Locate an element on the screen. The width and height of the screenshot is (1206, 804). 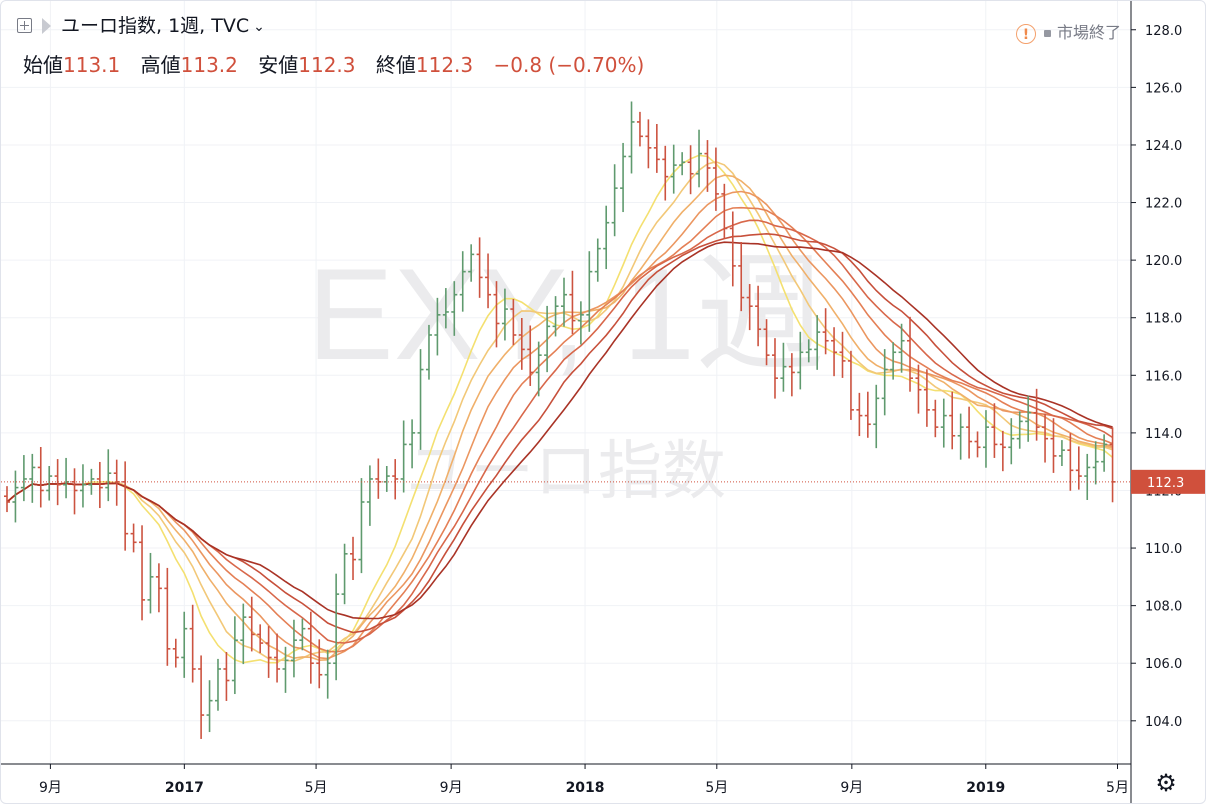
open-label: 始値 is located at coordinates (43, 65).